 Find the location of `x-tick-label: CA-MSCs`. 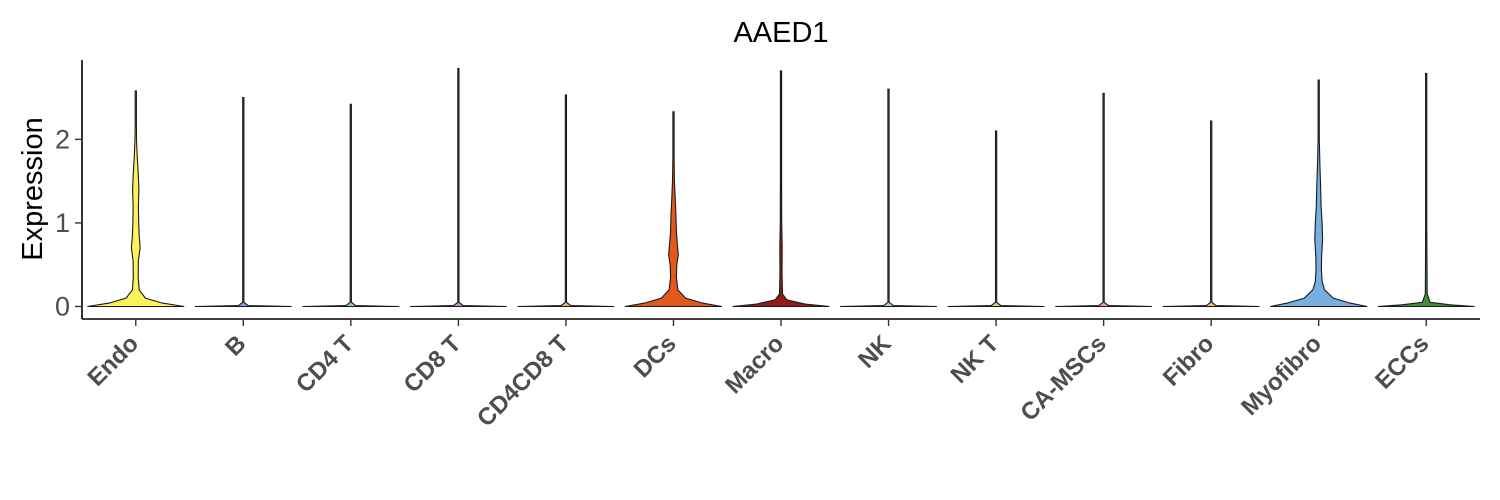

x-tick-label: CA-MSCs is located at coordinates (1063, 378).